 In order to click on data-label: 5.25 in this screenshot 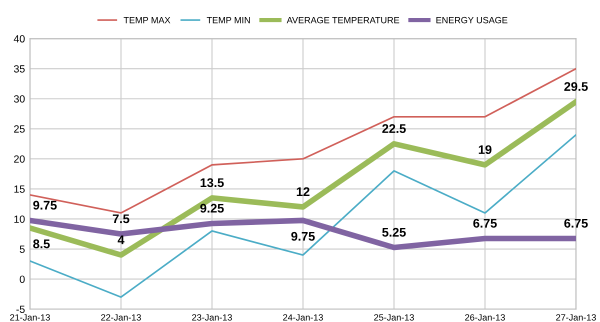, I will do `click(394, 232)`.